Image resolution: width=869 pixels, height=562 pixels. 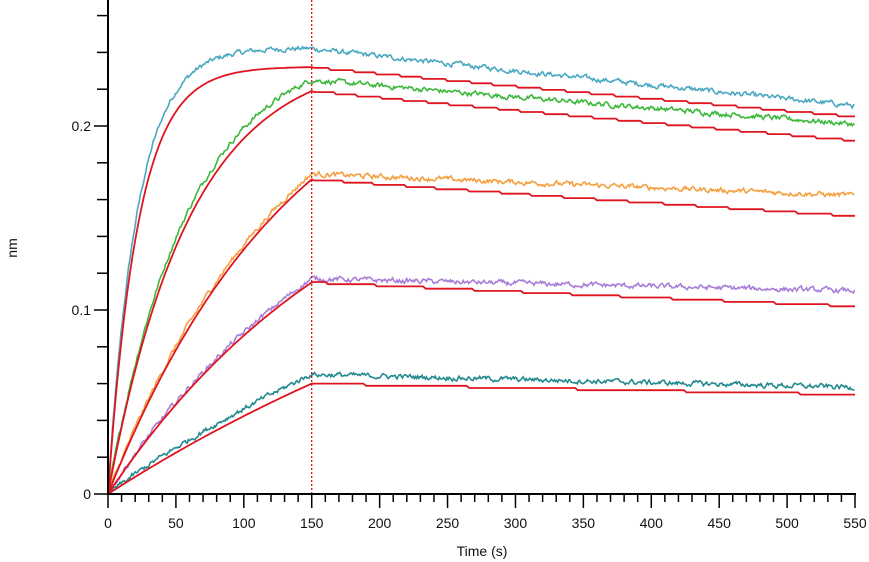 What do you see at coordinates (720, 523) in the screenshot?
I see `x-tick-label: 450` at bounding box center [720, 523].